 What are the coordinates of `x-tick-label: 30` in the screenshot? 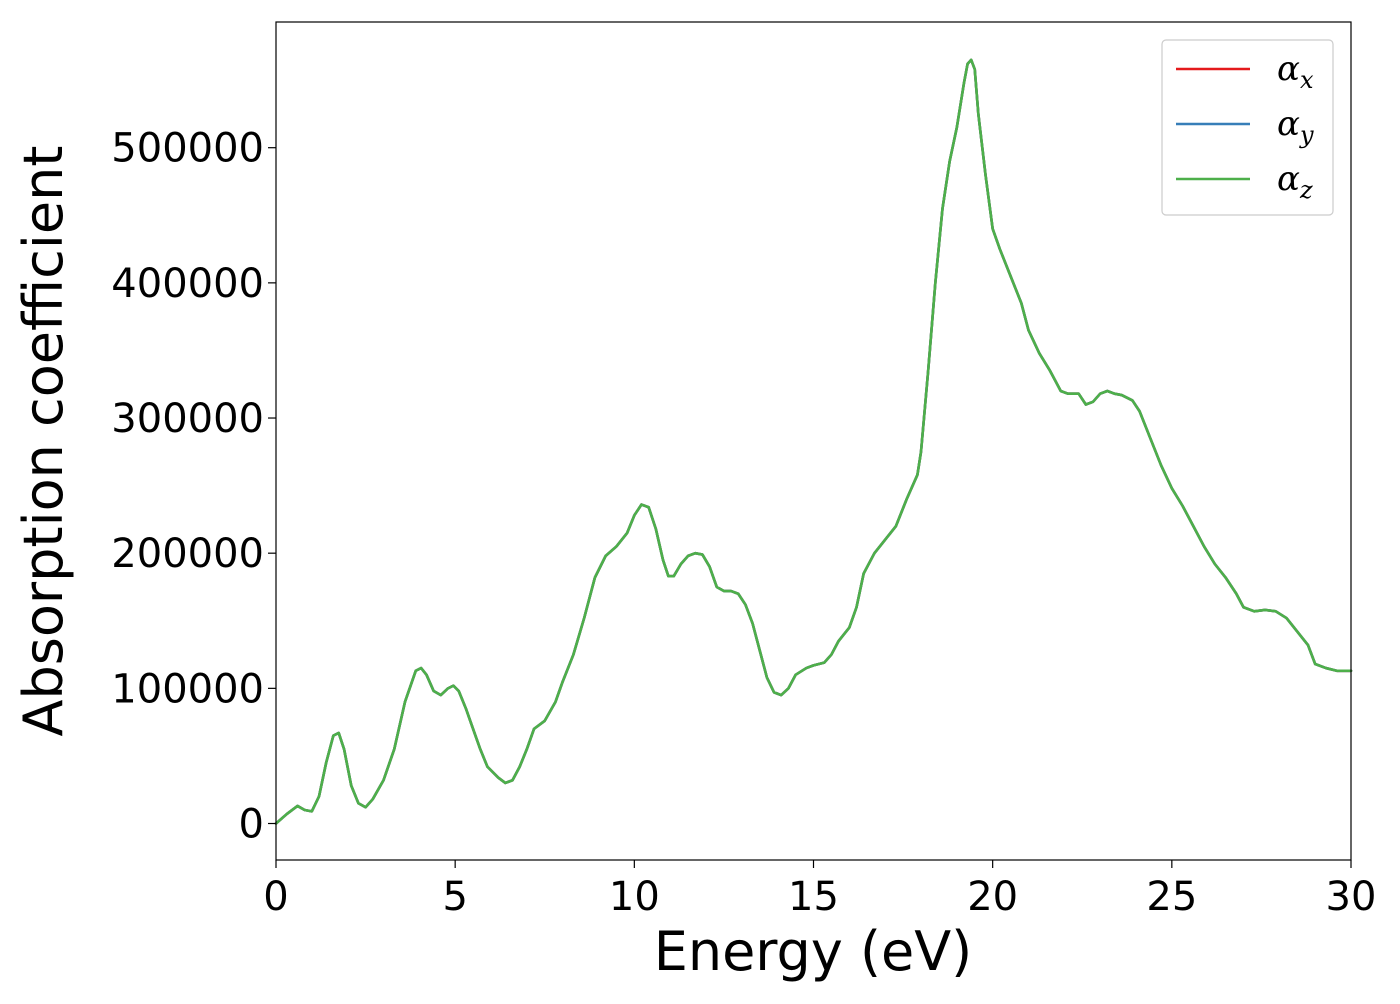 It's located at (1351, 897).